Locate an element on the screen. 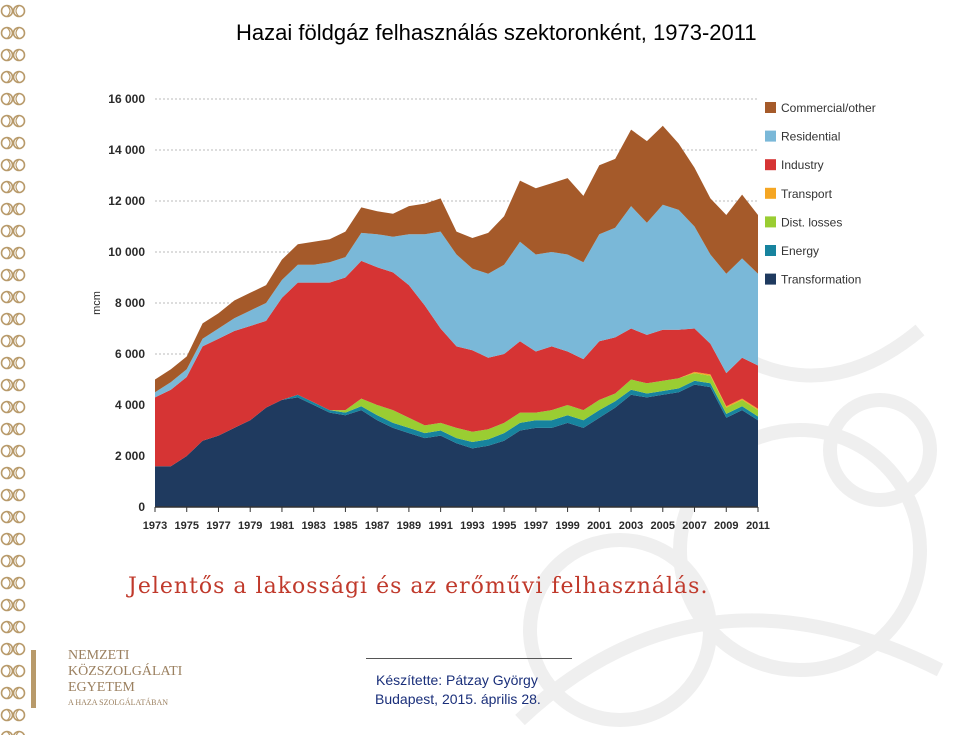  x-tick-label: 1985 is located at coordinates (345, 526).